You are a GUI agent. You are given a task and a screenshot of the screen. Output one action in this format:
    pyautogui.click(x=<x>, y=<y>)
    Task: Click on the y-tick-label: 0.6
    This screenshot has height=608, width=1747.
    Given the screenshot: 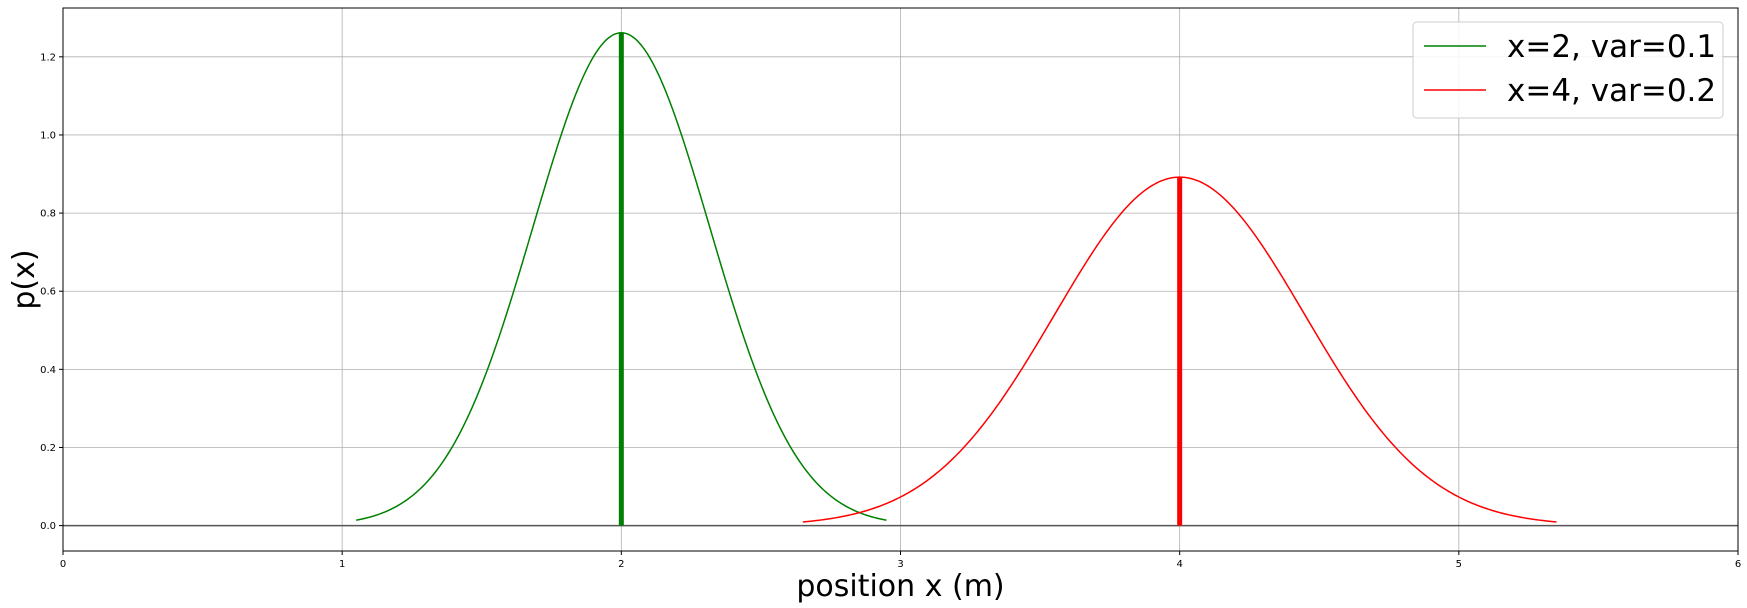 What is the action you would take?
    pyautogui.click(x=48, y=292)
    